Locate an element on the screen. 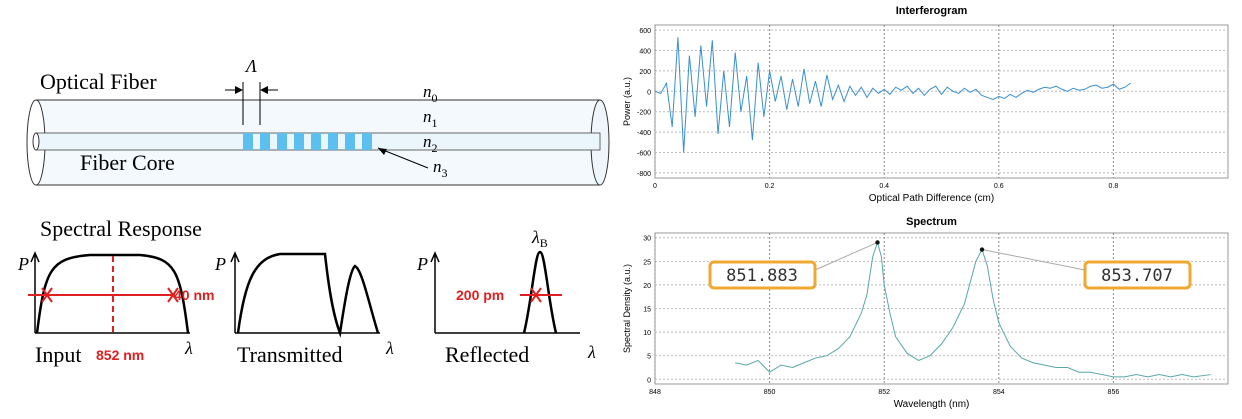 Image resolution: width=1242 pixels, height=419 pixels. y-tick-label: -400 is located at coordinates (644, 133).